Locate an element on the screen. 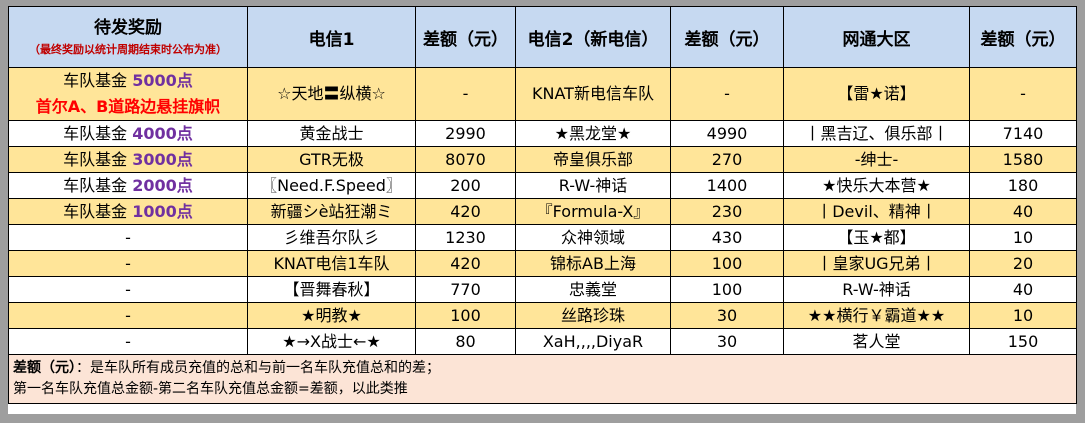 This screenshot has width=1085, height=423. team-netcom: R-W-神话 is located at coordinates (876, 289).